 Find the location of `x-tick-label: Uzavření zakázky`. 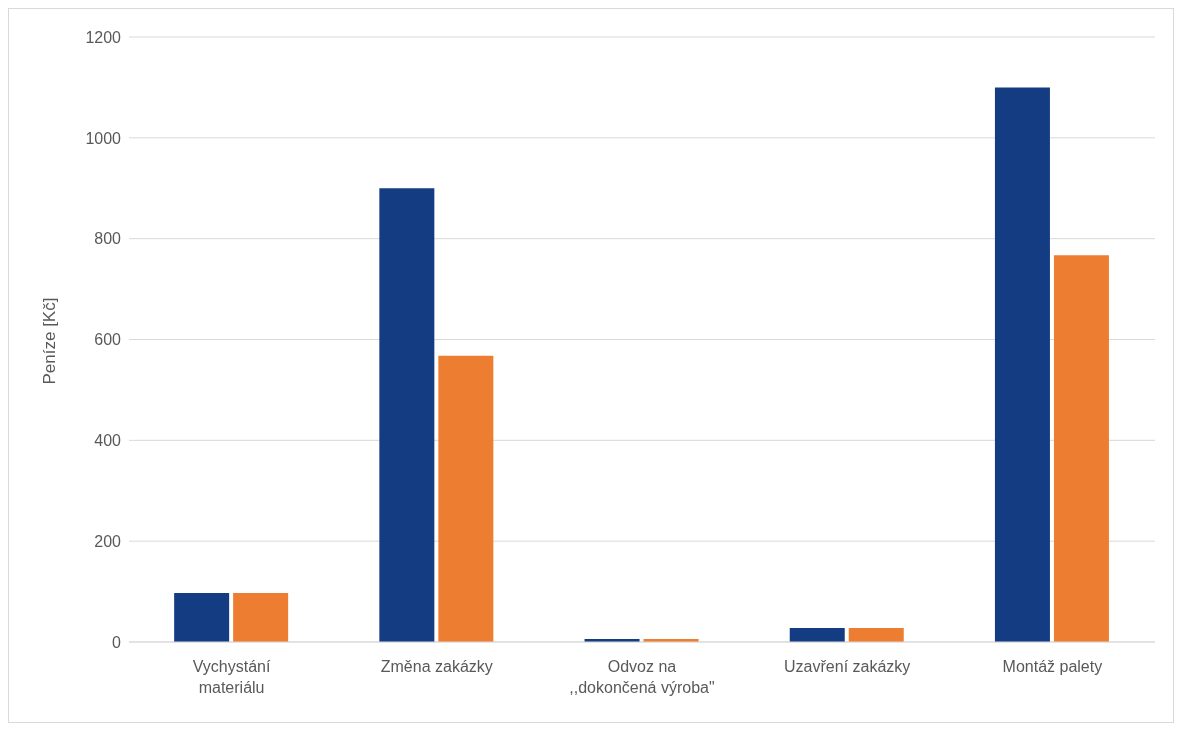

x-tick-label: Uzavření zakázky is located at coordinates (847, 666).